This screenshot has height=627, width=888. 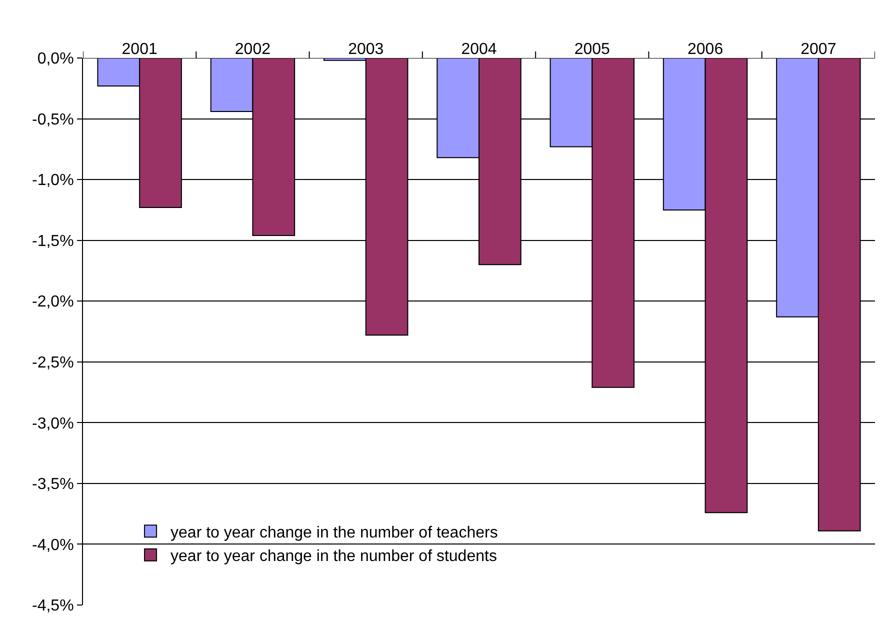 What do you see at coordinates (53, 181) in the screenshot?
I see `y-tick-label: -1,0%` at bounding box center [53, 181].